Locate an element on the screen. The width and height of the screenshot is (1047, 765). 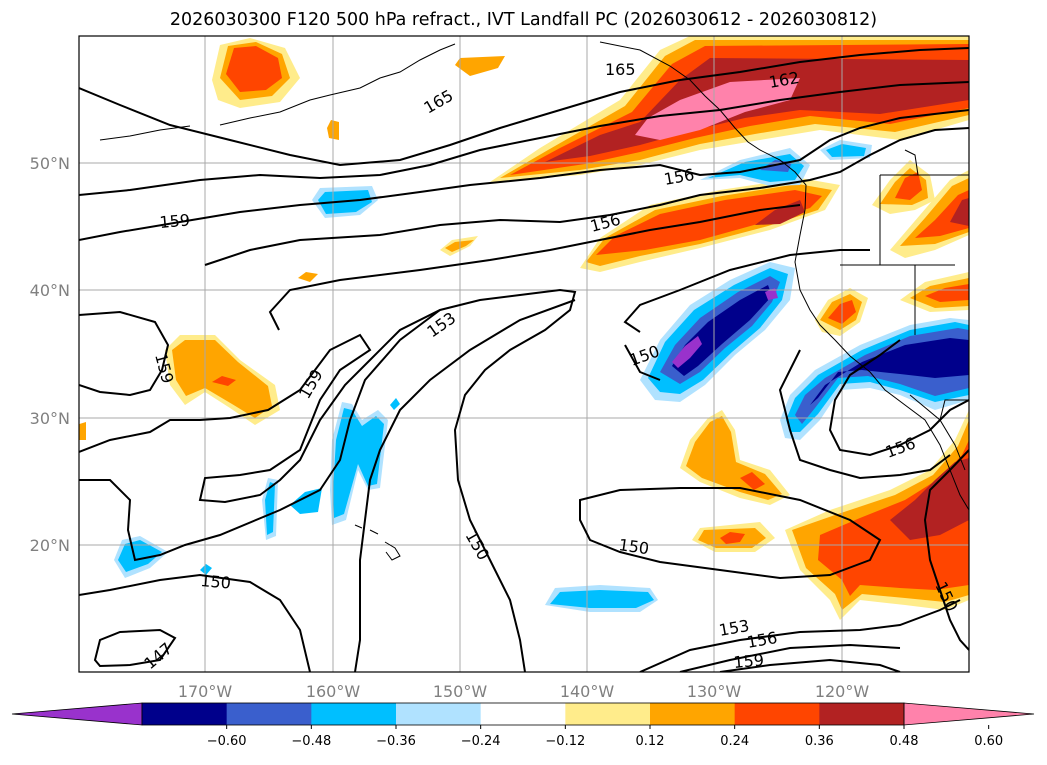
colorbar-tick-label: −0.60 is located at coordinates (227, 741).